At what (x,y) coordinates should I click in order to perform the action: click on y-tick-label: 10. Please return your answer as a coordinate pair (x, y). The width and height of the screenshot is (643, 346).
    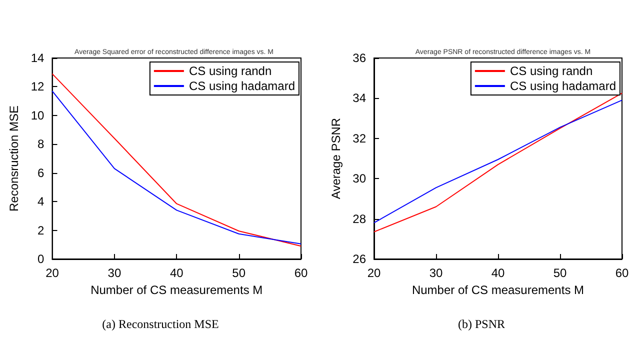
    Looking at the image, I should click on (37, 115).